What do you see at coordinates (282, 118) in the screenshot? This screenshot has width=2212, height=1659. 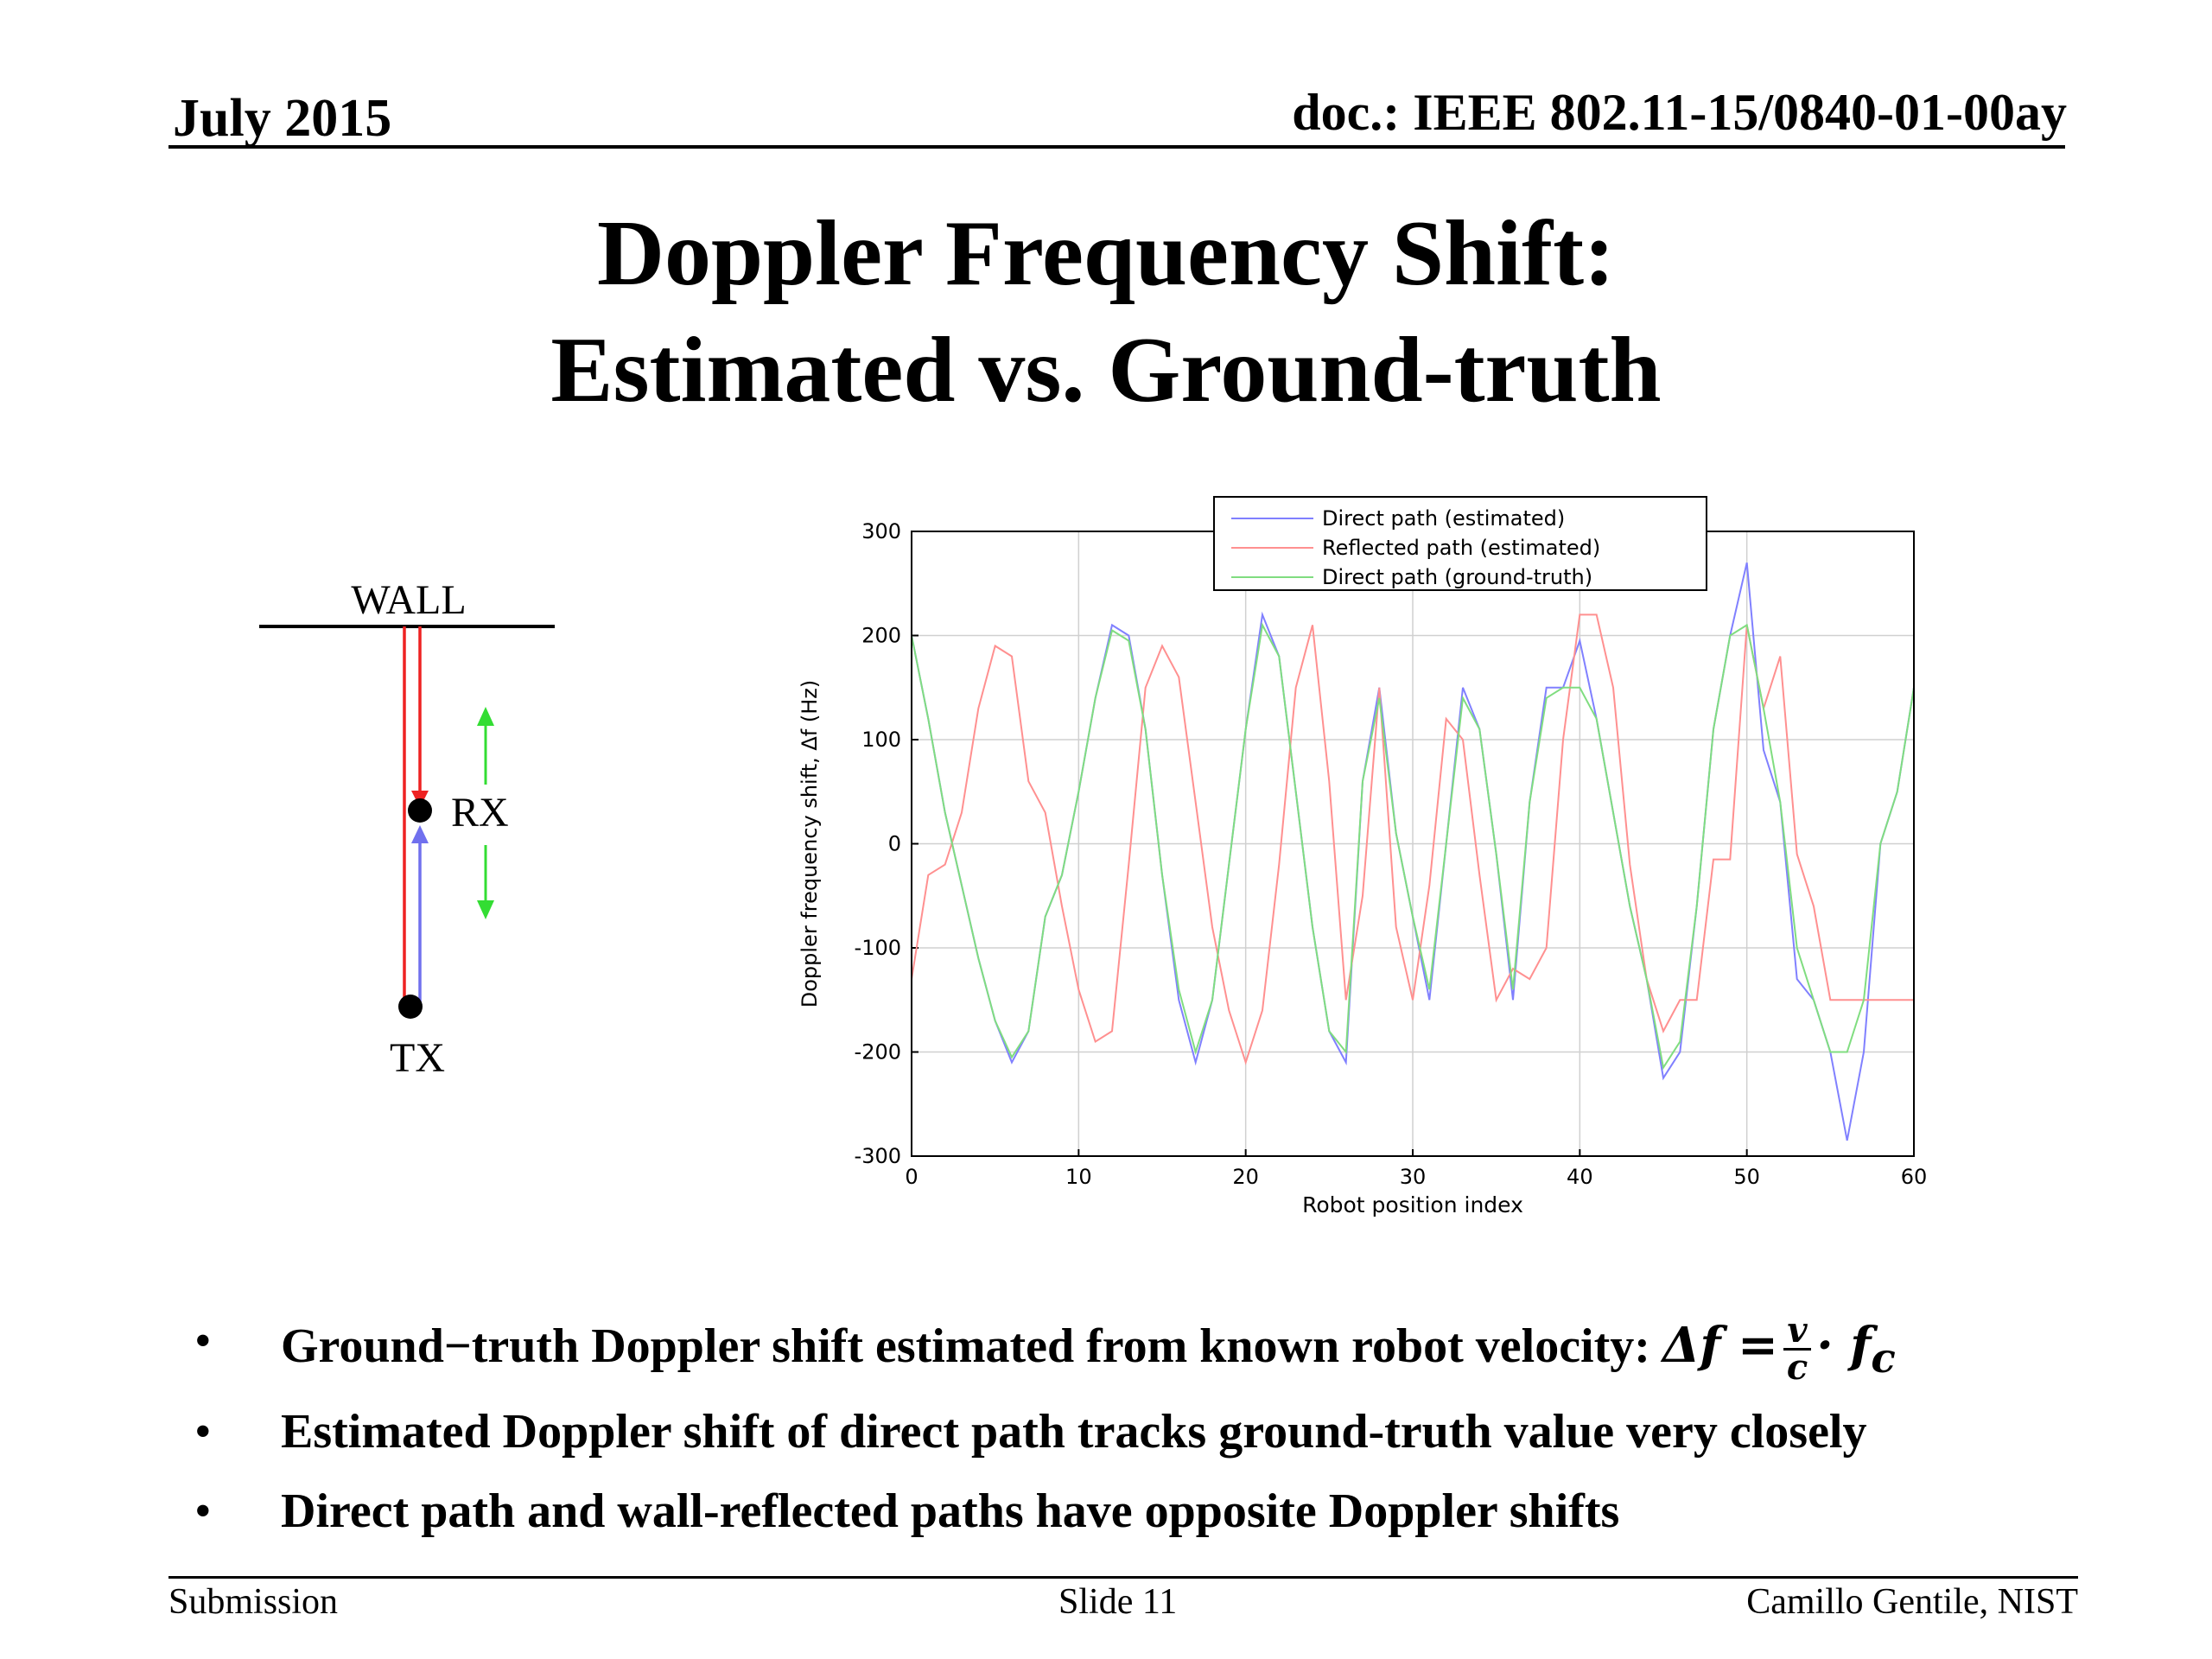 I see `header-date: July 2015` at bounding box center [282, 118].